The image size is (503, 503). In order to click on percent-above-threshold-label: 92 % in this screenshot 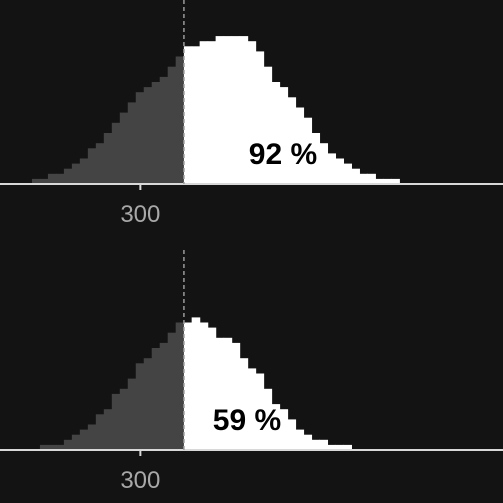, I will do `click(283, 154)`.